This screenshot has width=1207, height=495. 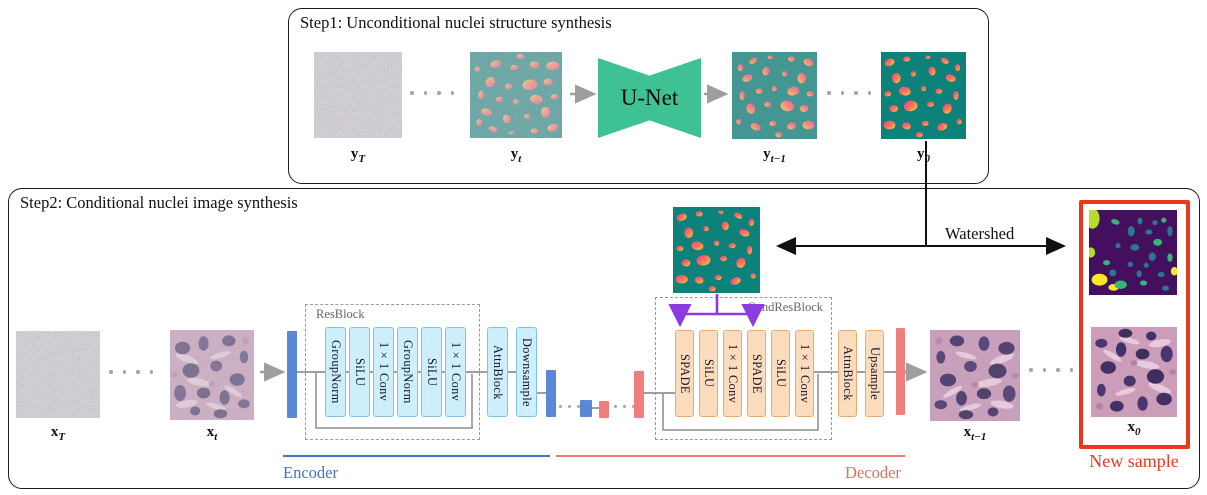 What do you see at coordinates (497, 372) in the screenshot?
I see `encoder-attnblock: AttnBlock` at bounding box center [497, 372].